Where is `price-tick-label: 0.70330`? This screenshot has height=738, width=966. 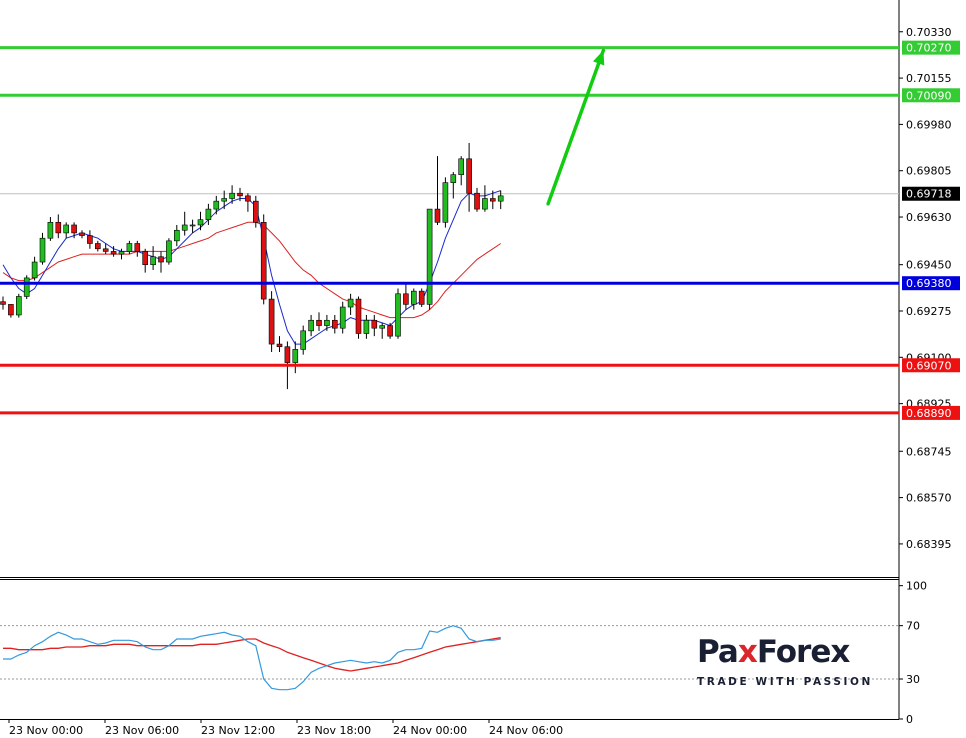
price-tick-label: 0.70330 is located at coordinates (929, 32).